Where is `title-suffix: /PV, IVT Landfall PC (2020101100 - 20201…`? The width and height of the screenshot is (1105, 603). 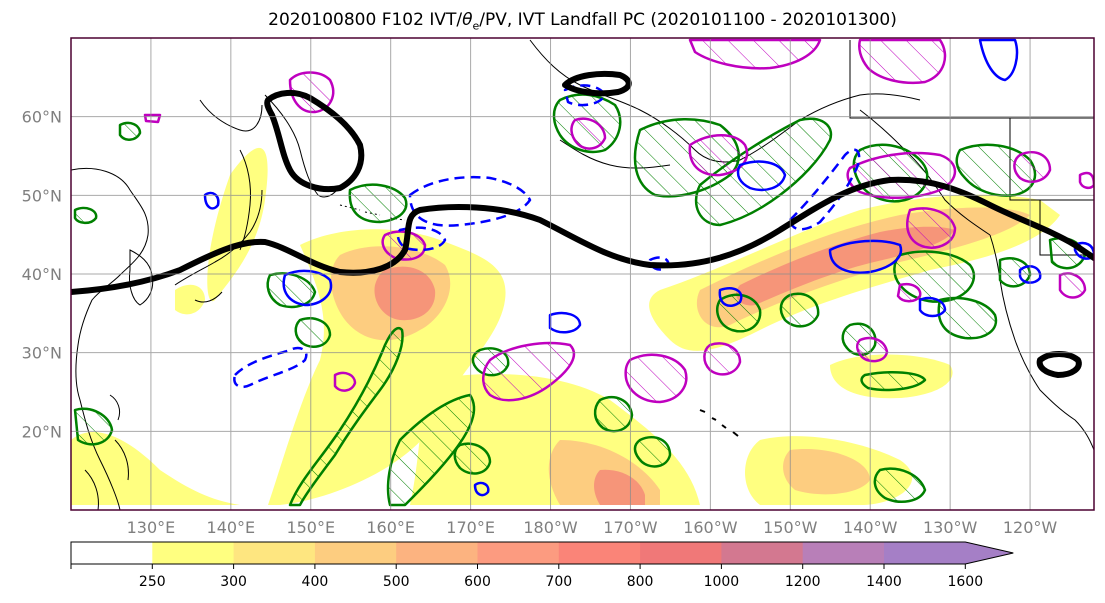 title-suffix: /PV, IVT Landfall PC (2020101100 - 20201… is located at coordinates (688, 20).